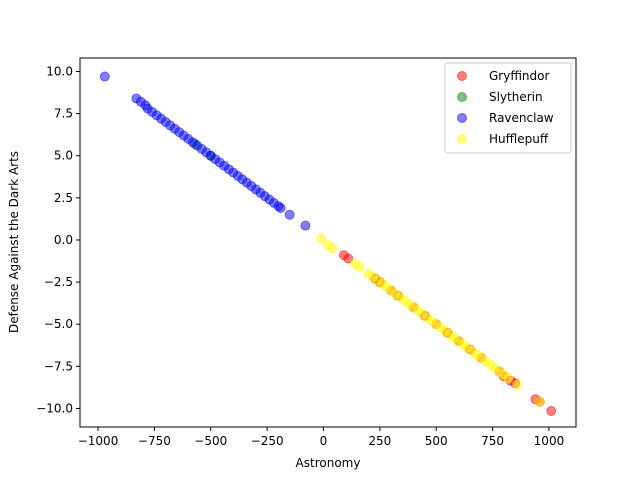 The width and height of the screenshot is (640, 480). I want to click on x-tick-label: −750, so click(154, 441).